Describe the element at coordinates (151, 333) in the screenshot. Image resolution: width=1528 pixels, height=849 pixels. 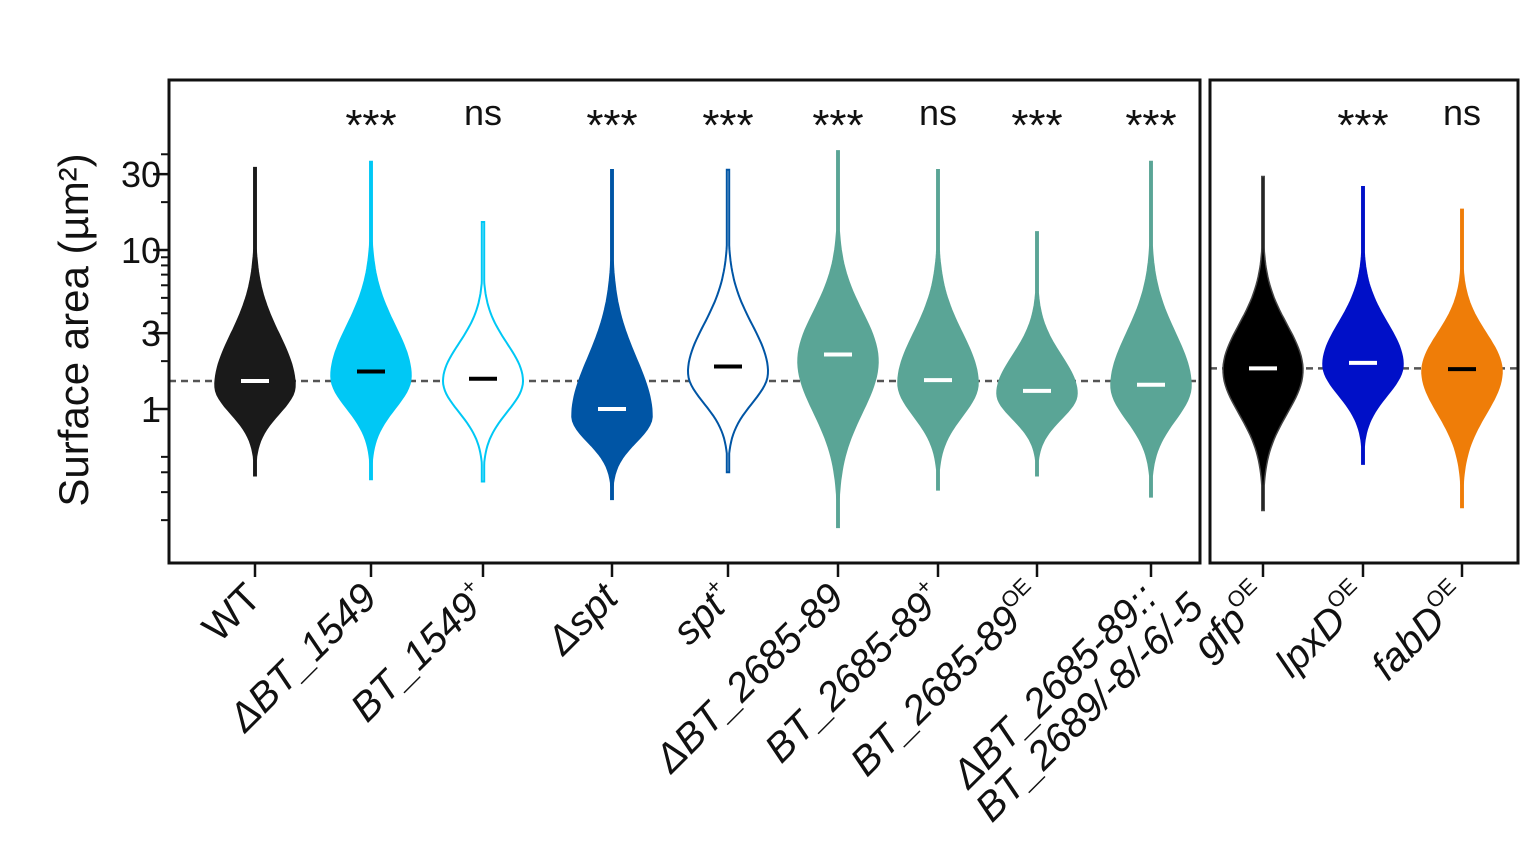
I see `y-tick-label: 3` at that location.